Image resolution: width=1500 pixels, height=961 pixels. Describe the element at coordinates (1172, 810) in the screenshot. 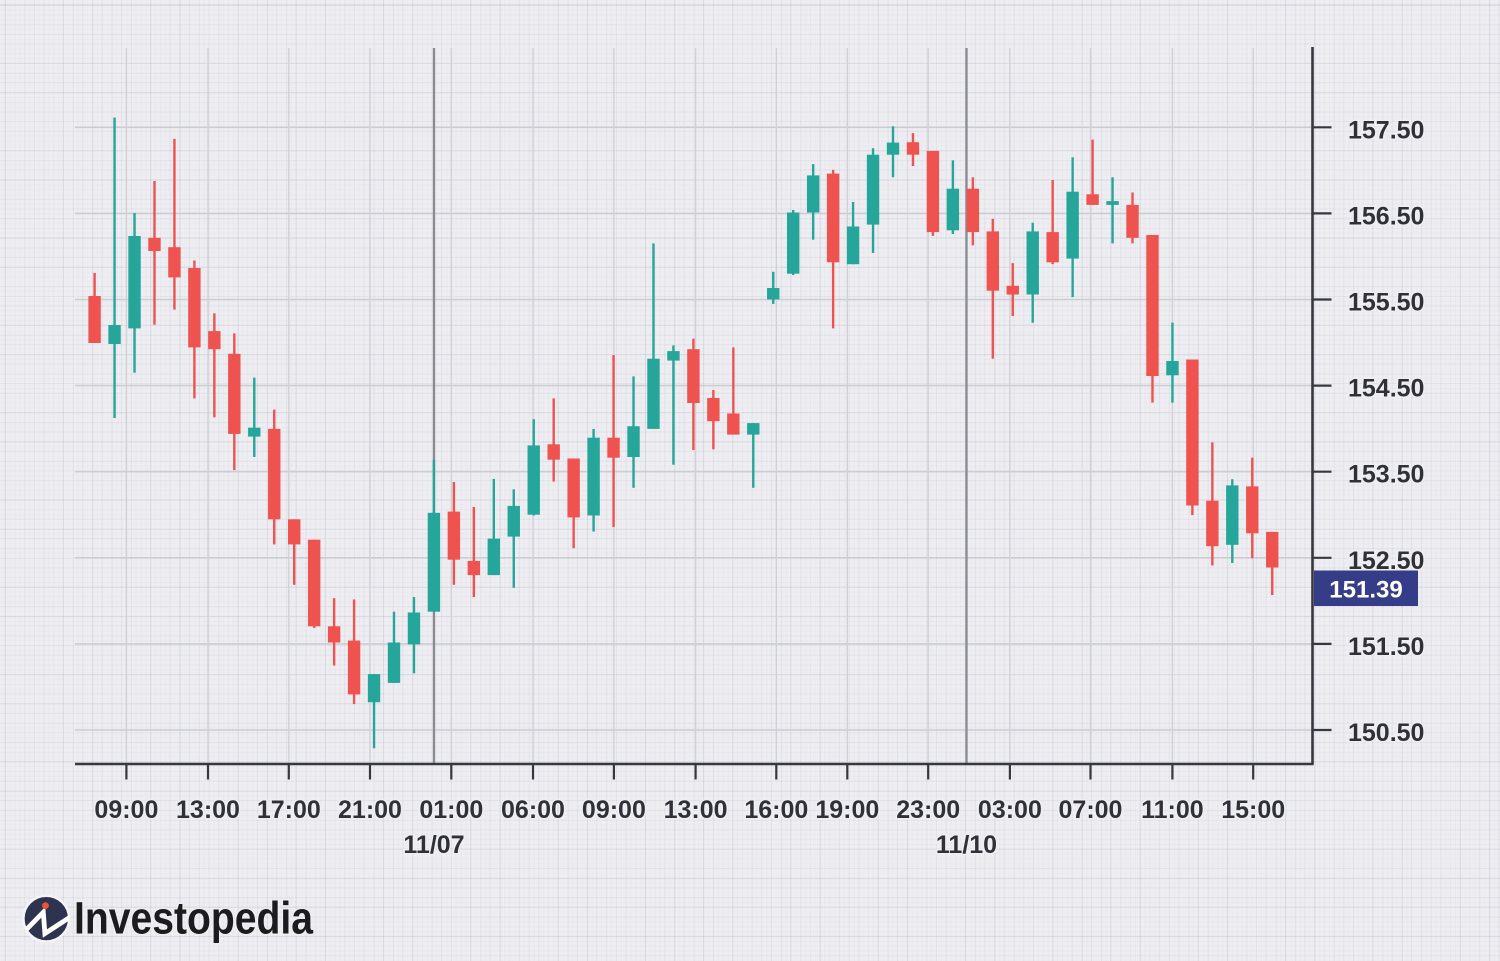

I see `svg-text: 11:00` at that location.